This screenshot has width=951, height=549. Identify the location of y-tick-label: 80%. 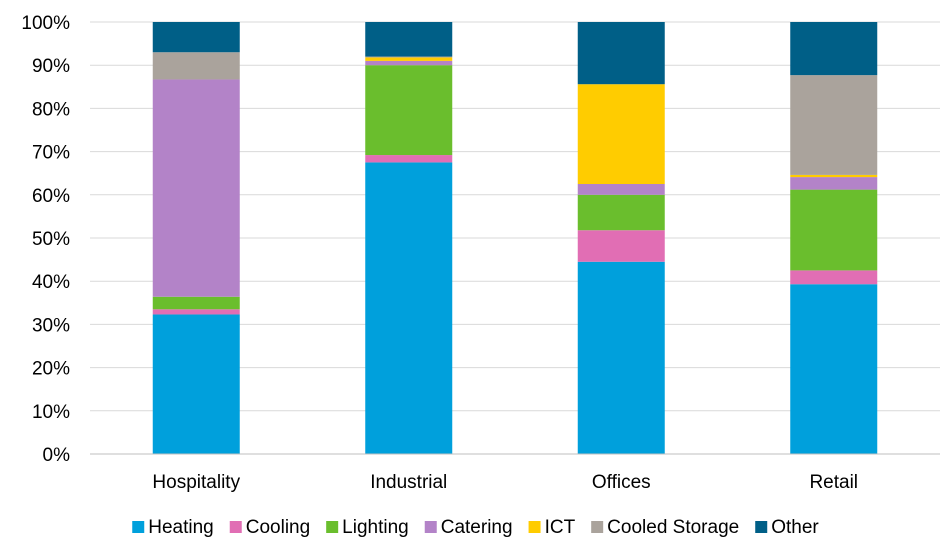
(51, 109).